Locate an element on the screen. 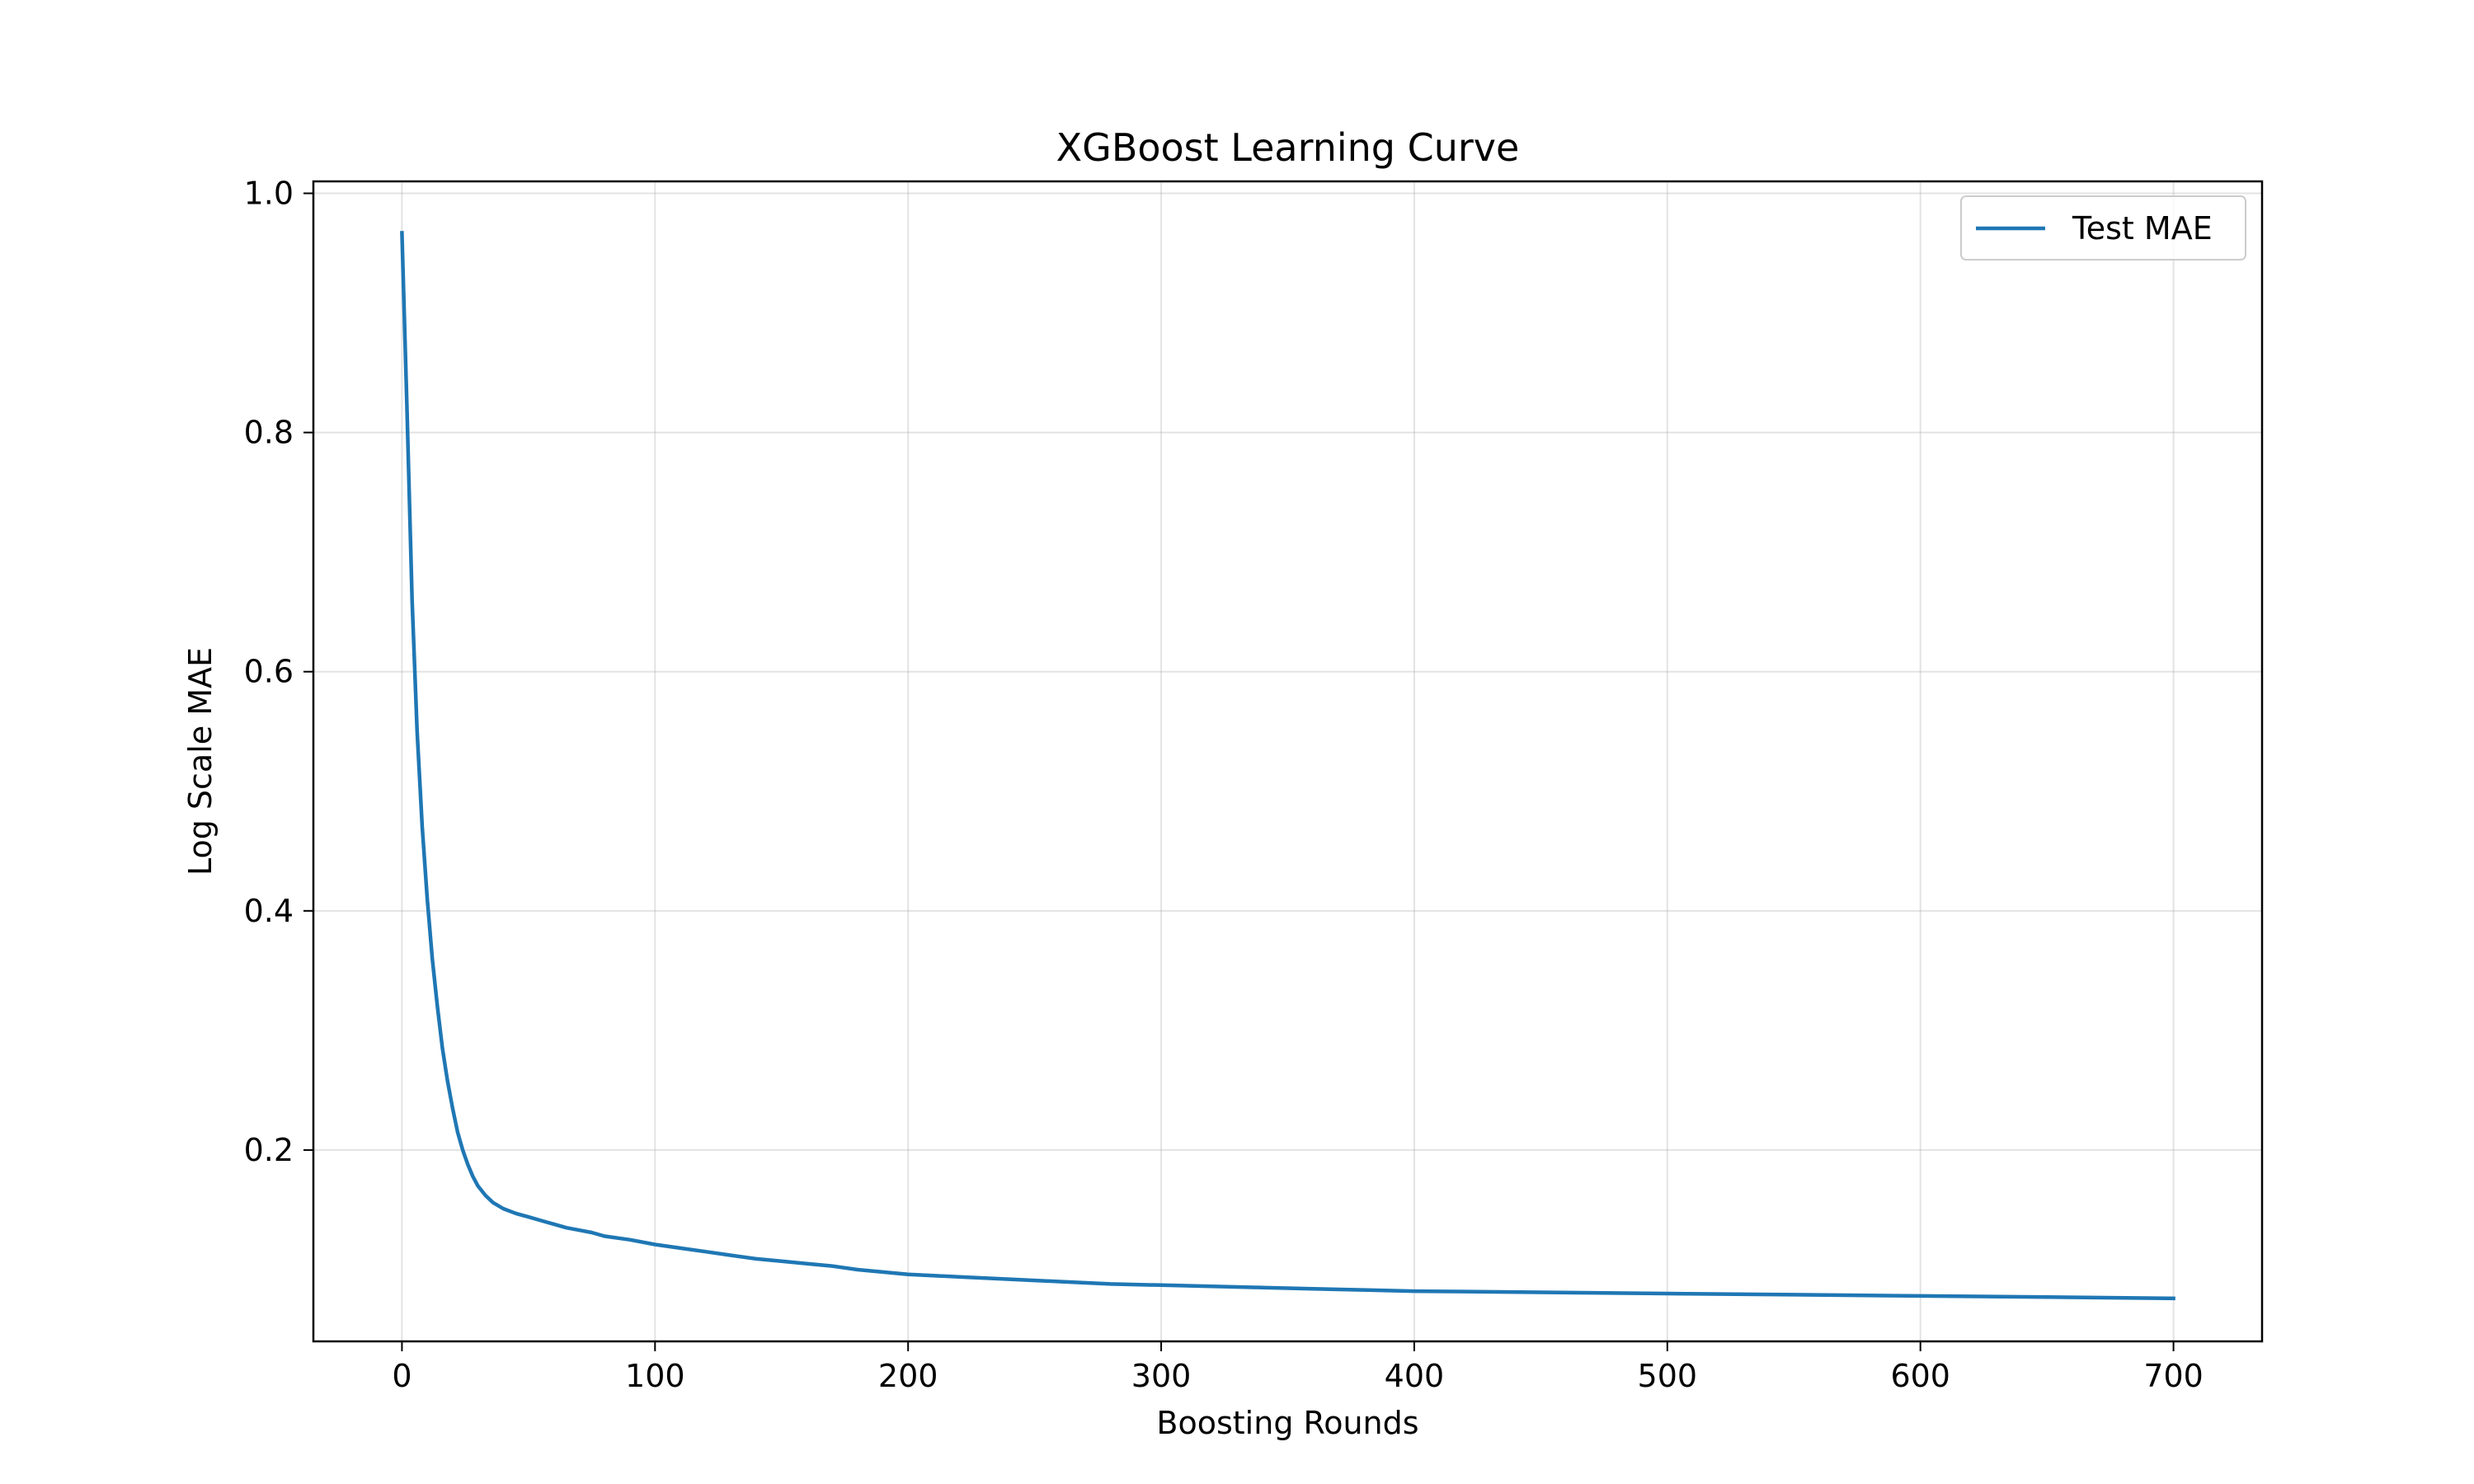  legend-box is located at coordinates (2103, 228).